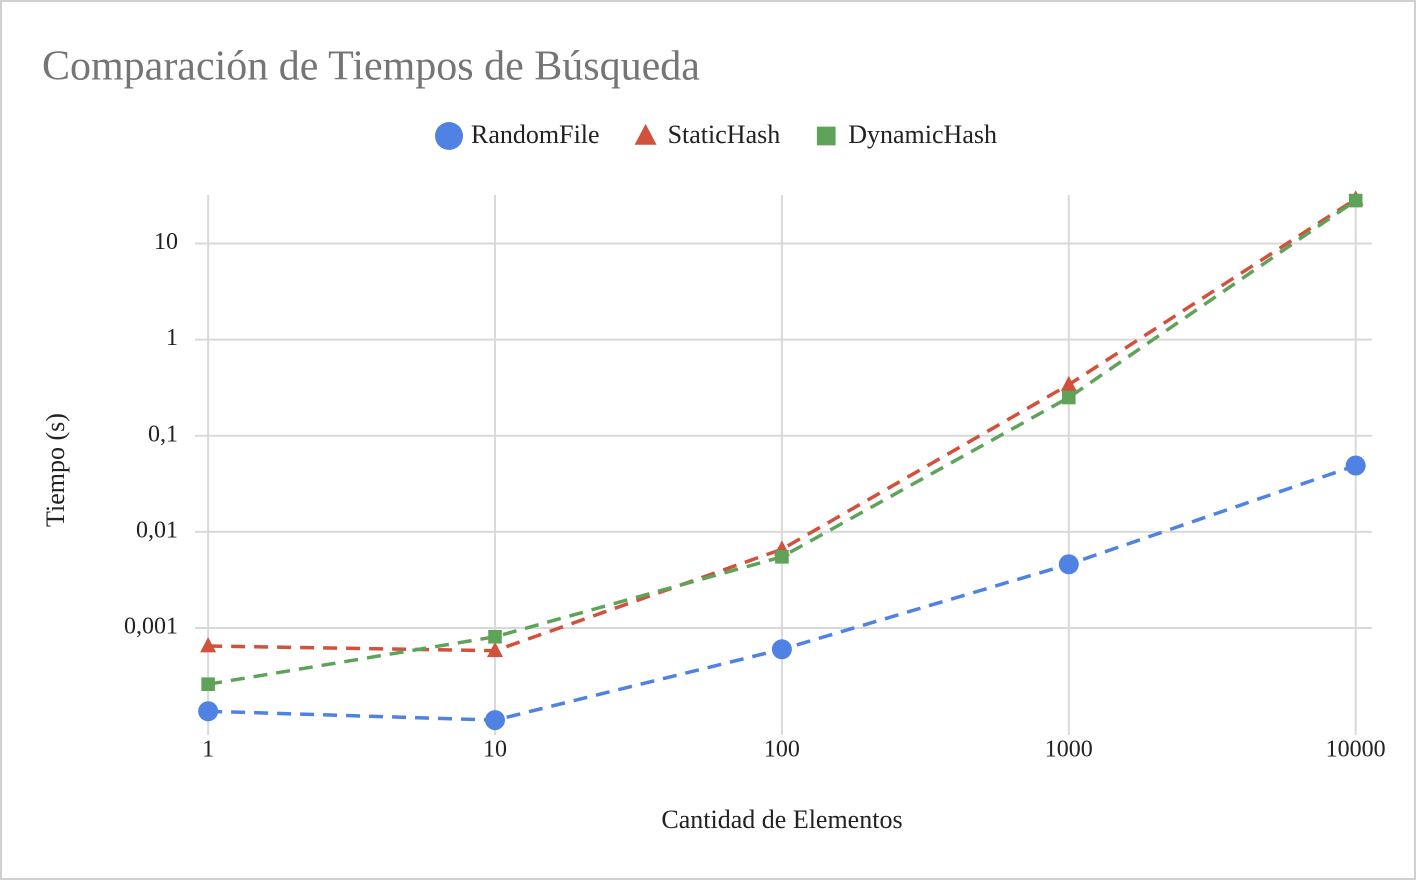  I want to click on legend-item: RandomFile, so click(517, 135).